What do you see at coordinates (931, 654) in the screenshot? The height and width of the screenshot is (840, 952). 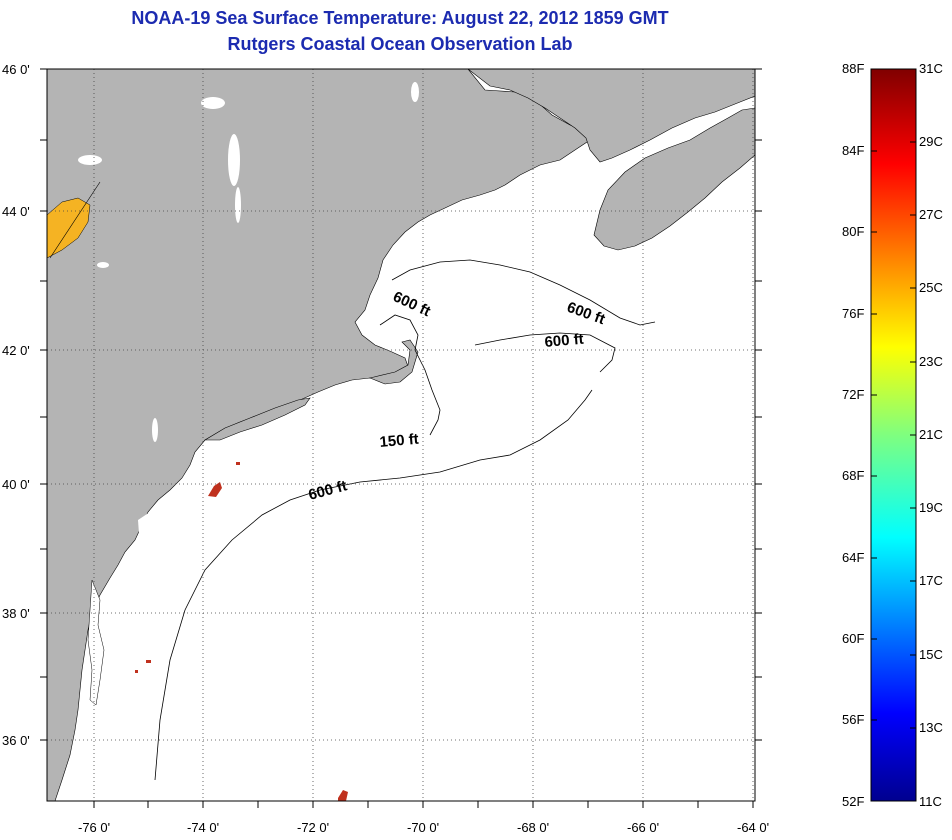 I see `cb-c-label: 15C` at bounding box center [931, 654].